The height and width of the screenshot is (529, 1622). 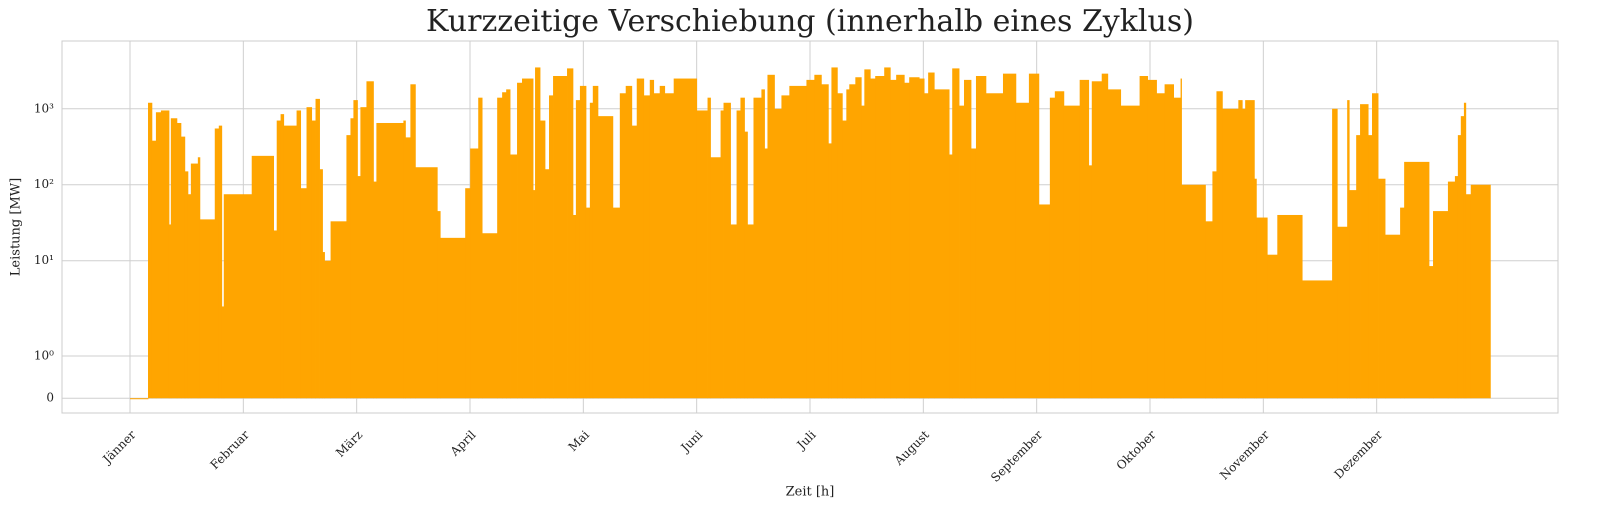 I want to click on y-axis-label: Leistung [MW], so click(x=16, y=227).